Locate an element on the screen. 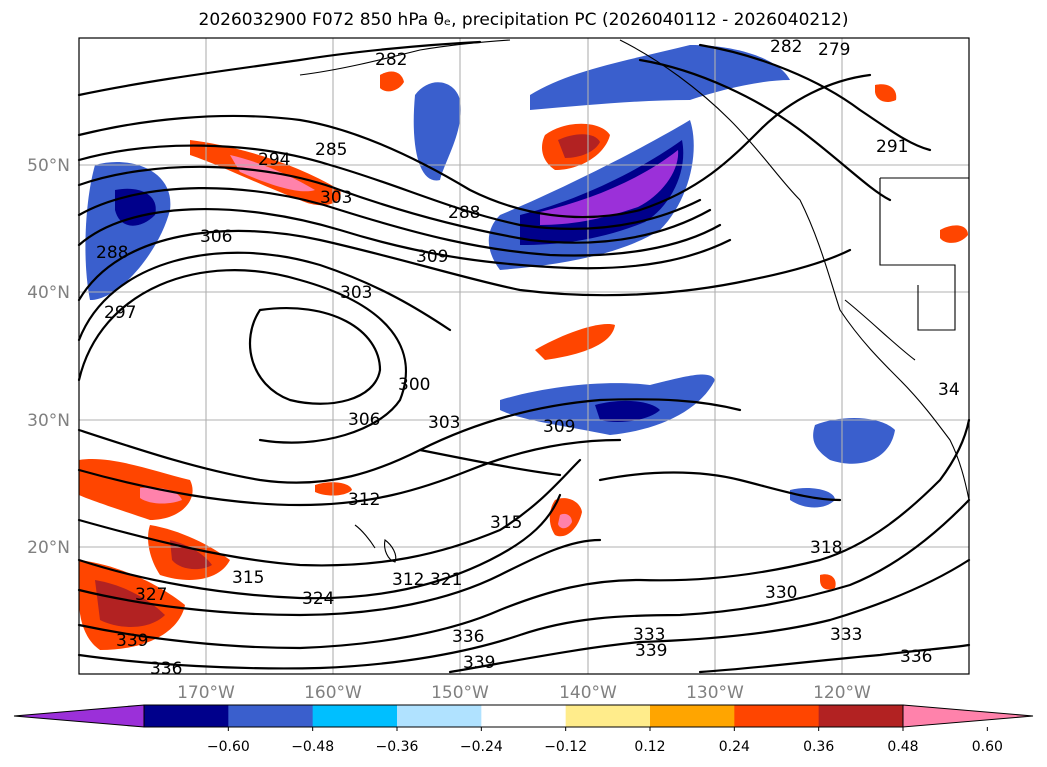  lon-tick-label: 130°W is located at coordinates (715, 693).